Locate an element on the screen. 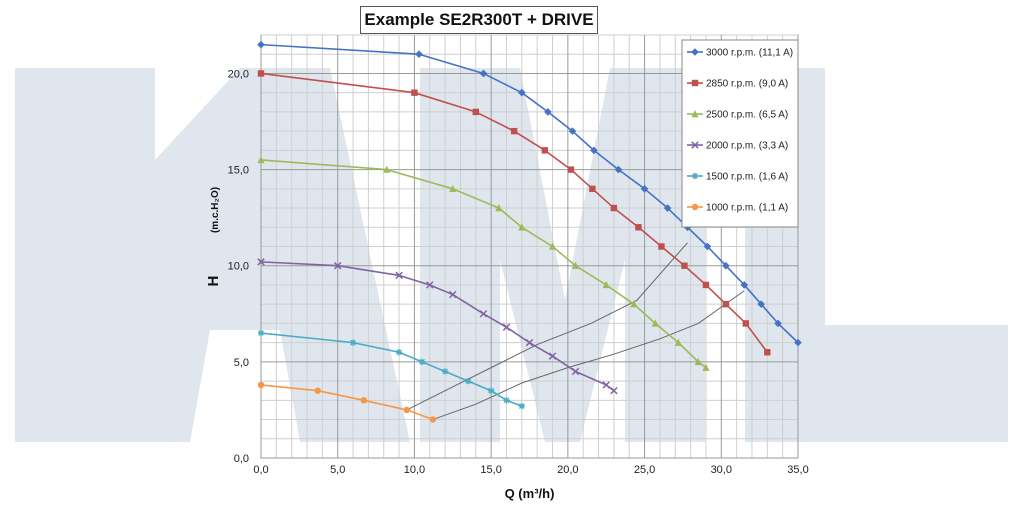 Image resolution: width=1024 pixels, height=512 pixels. legend-entry: 2850 r.p.m. (9,0 A) is located at coordinates (737, 84).